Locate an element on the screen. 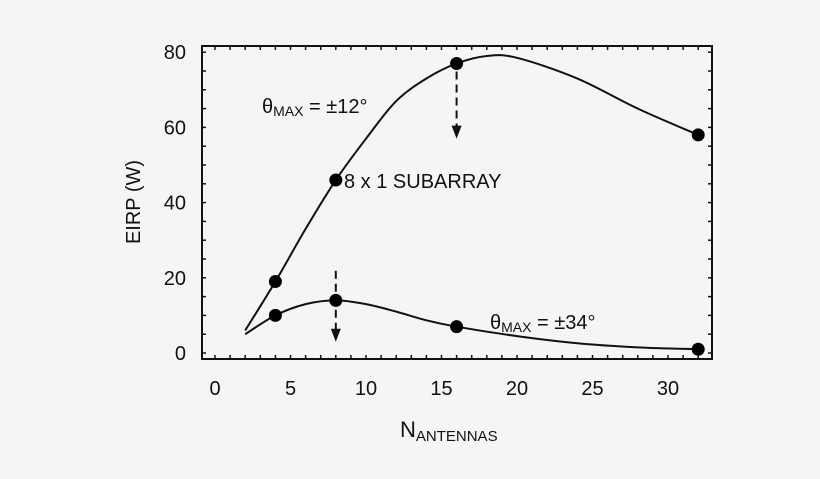 The image size is (820, 479). y-tick-label: 40 is located at coordinates (175, 204).